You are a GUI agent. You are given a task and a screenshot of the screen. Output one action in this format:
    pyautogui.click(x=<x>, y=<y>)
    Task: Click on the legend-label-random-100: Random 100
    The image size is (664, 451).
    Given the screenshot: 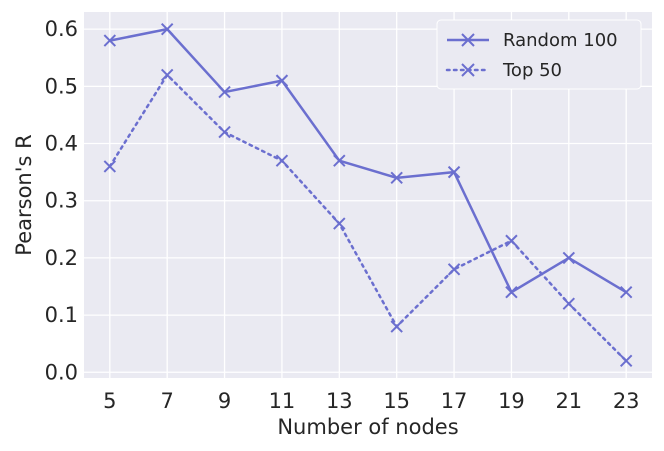 What is the action you would take?
    pyautogui.click(x=560, y=40)
    